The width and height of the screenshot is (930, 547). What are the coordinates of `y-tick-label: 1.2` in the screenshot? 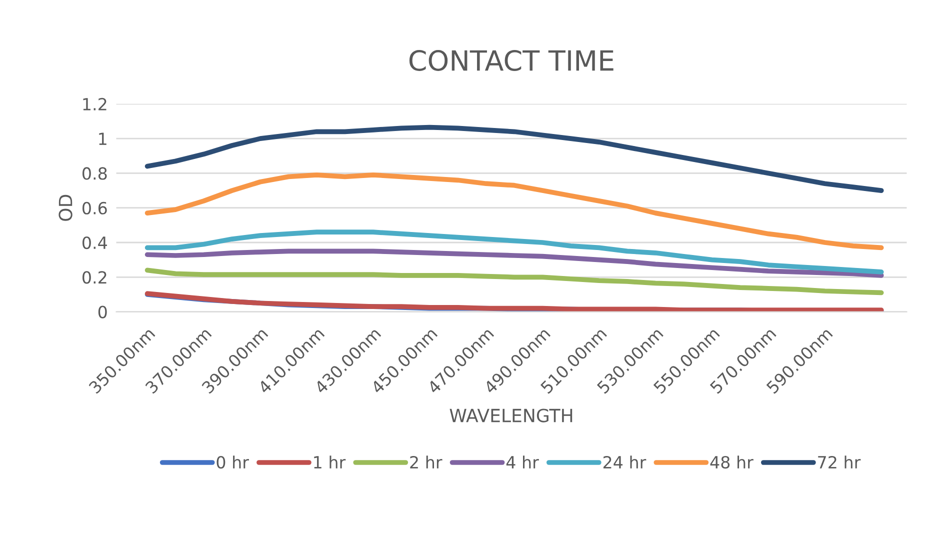 It's located at (94, 104).